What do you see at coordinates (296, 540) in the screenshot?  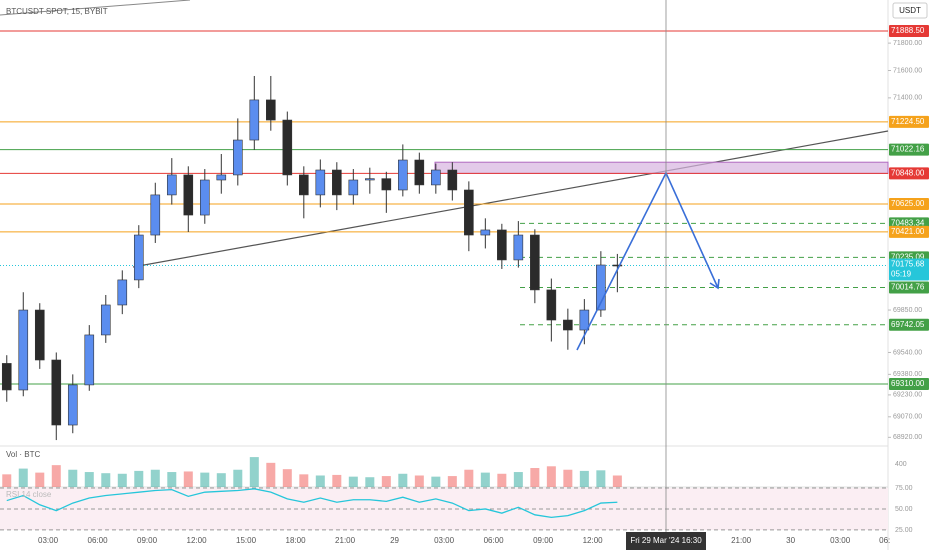 I see `x-tick-label: 18:00` at bounding box center [296, 540].